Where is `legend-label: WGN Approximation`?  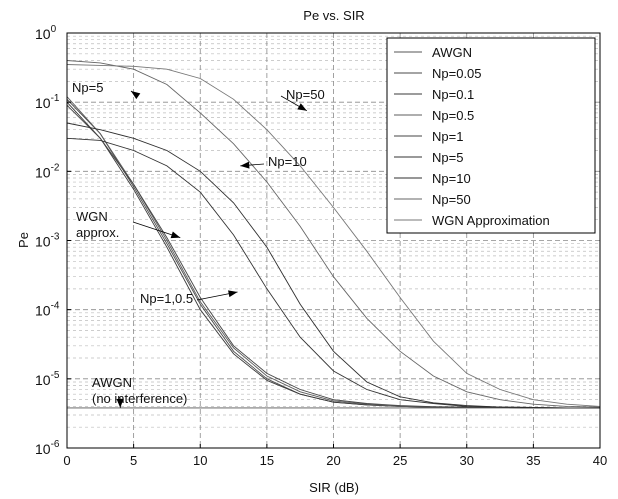 legend-label: WGN Approximation is located at coordinates (491, 220).